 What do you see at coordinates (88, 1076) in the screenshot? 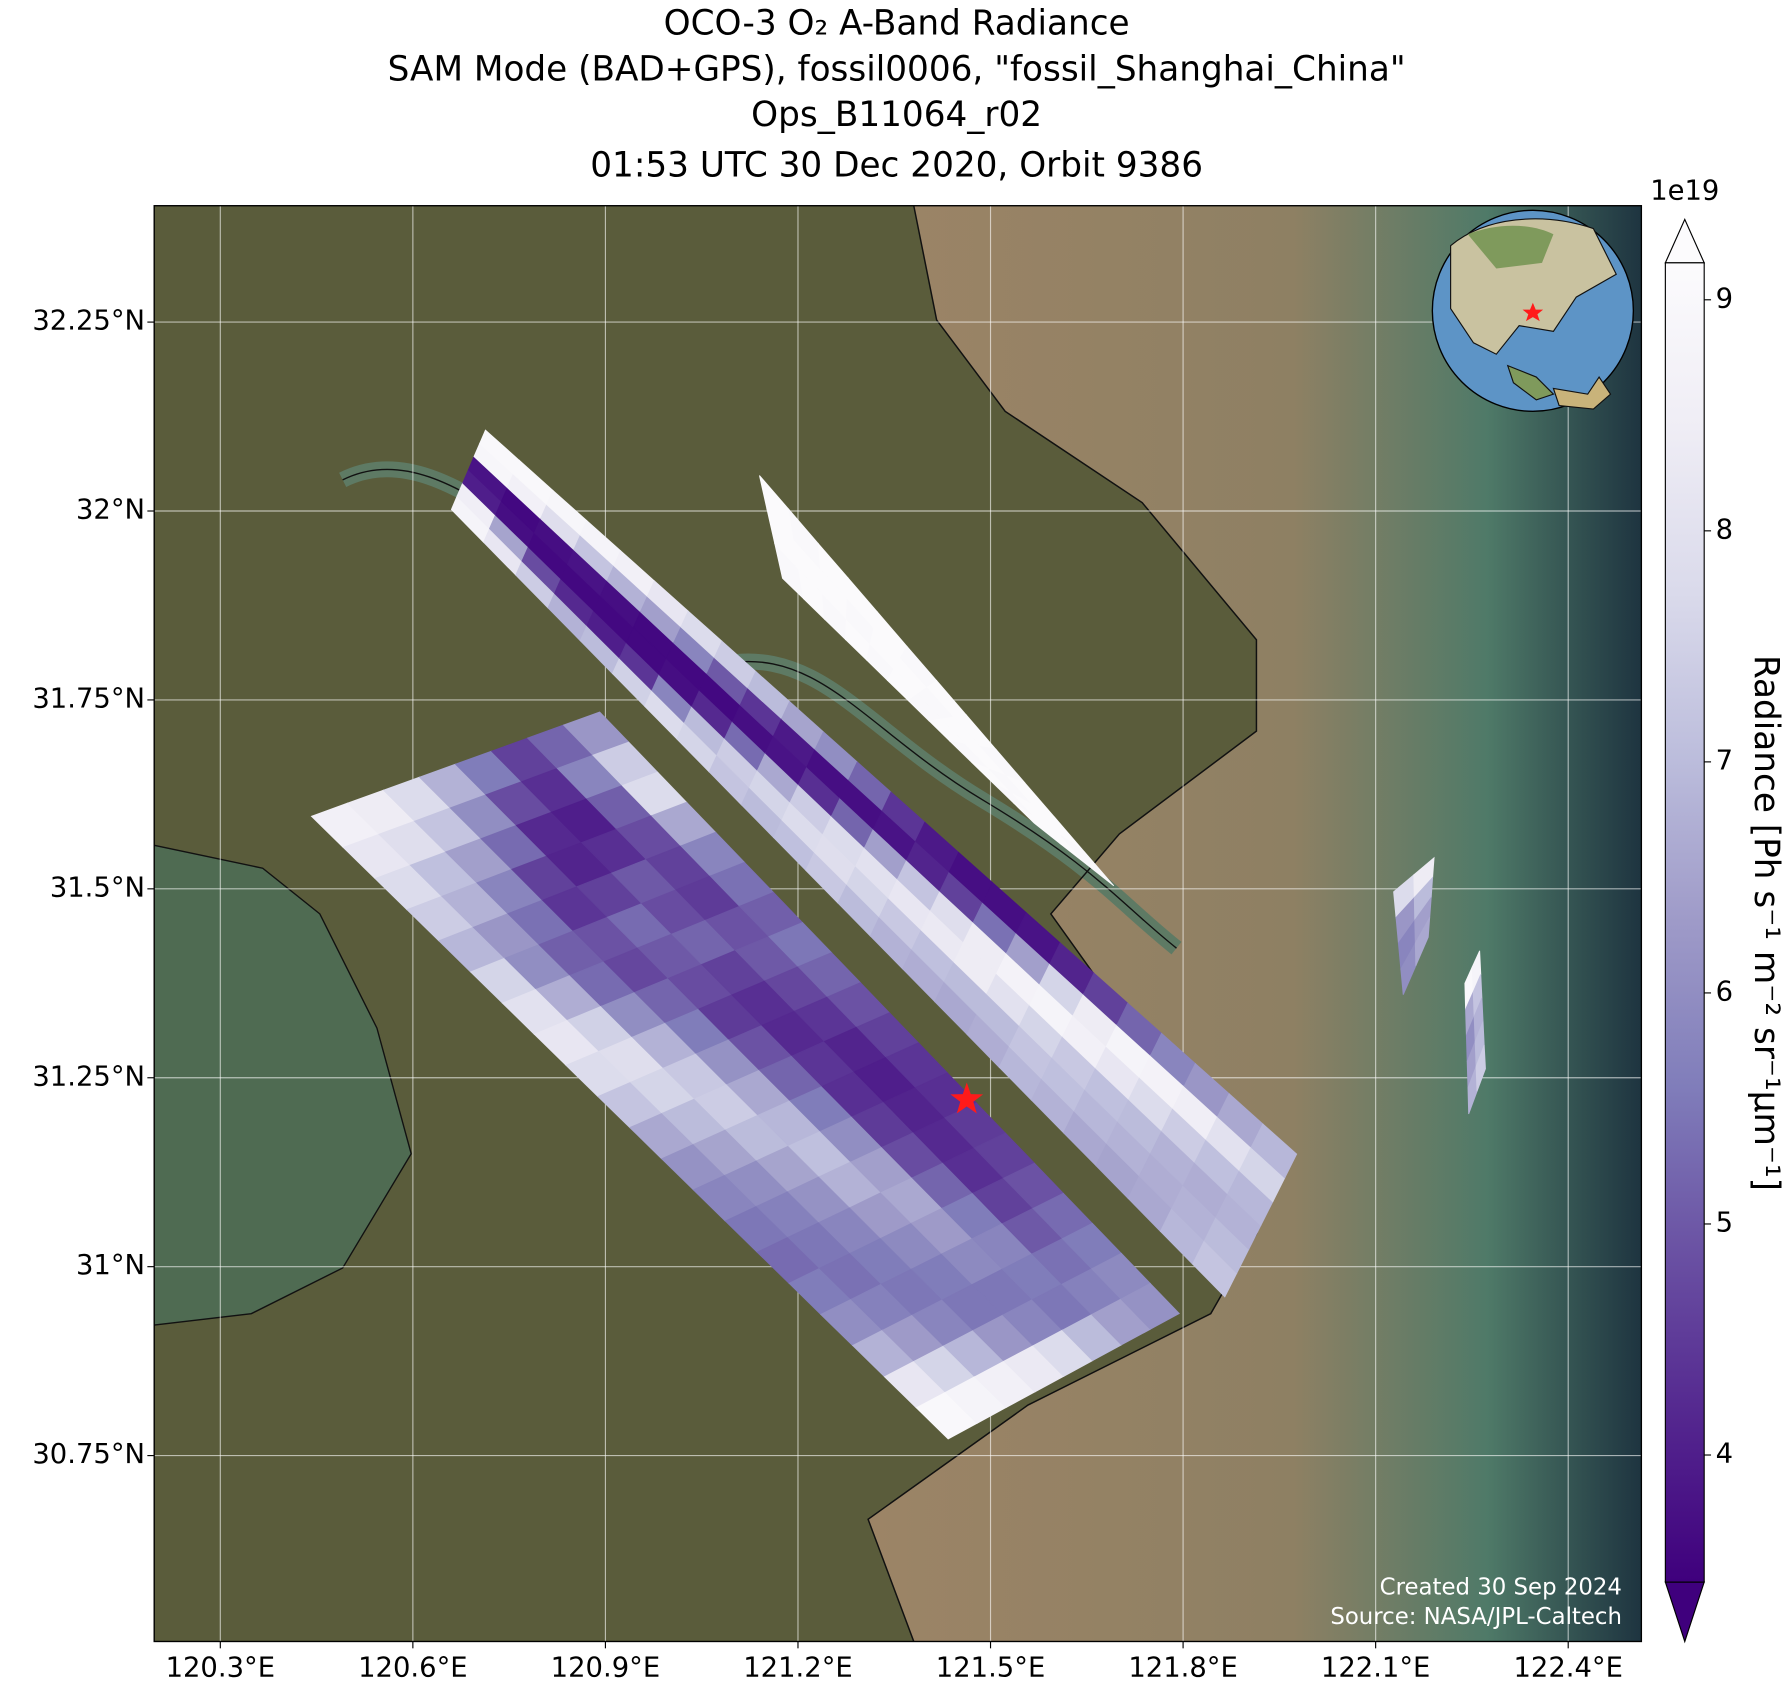
I see `y-tick-label: 31.25°N` at bounding box center [88, 1076].